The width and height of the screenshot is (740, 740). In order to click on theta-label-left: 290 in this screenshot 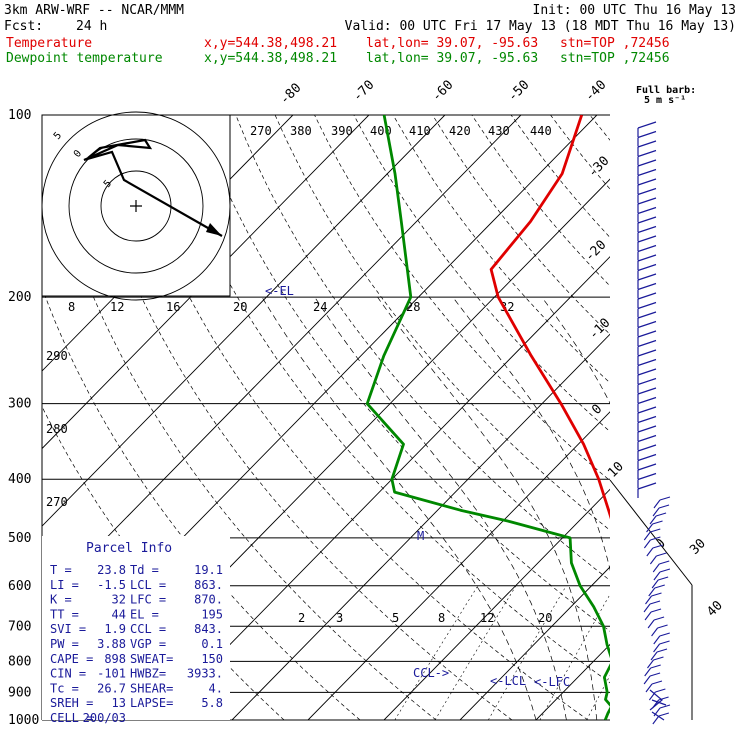, I will do `click(57, 356)`.